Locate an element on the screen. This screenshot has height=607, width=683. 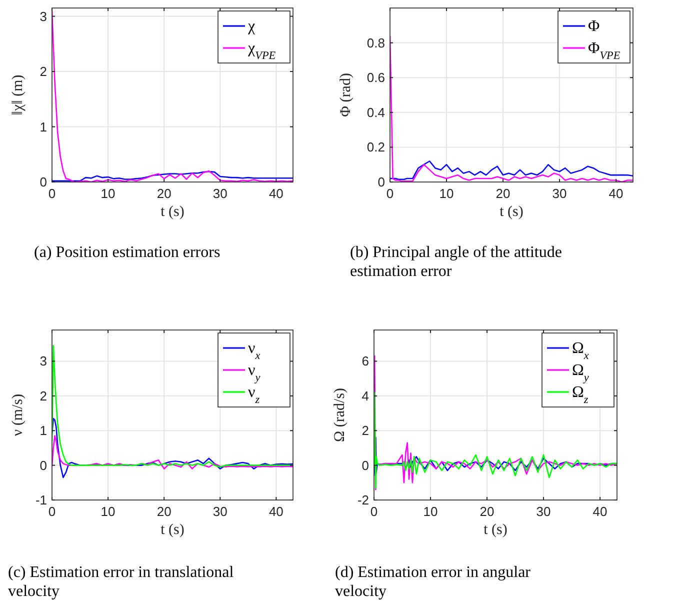
y-tick-label: 0.6 is located at coordinates (375, 78).